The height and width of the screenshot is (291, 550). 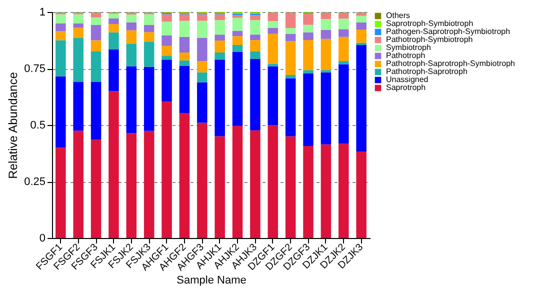 What do you see at coordinates (407, 79) in the screenshot?
I see `legend-label: Unassigned` at bounding box center [407, 79].